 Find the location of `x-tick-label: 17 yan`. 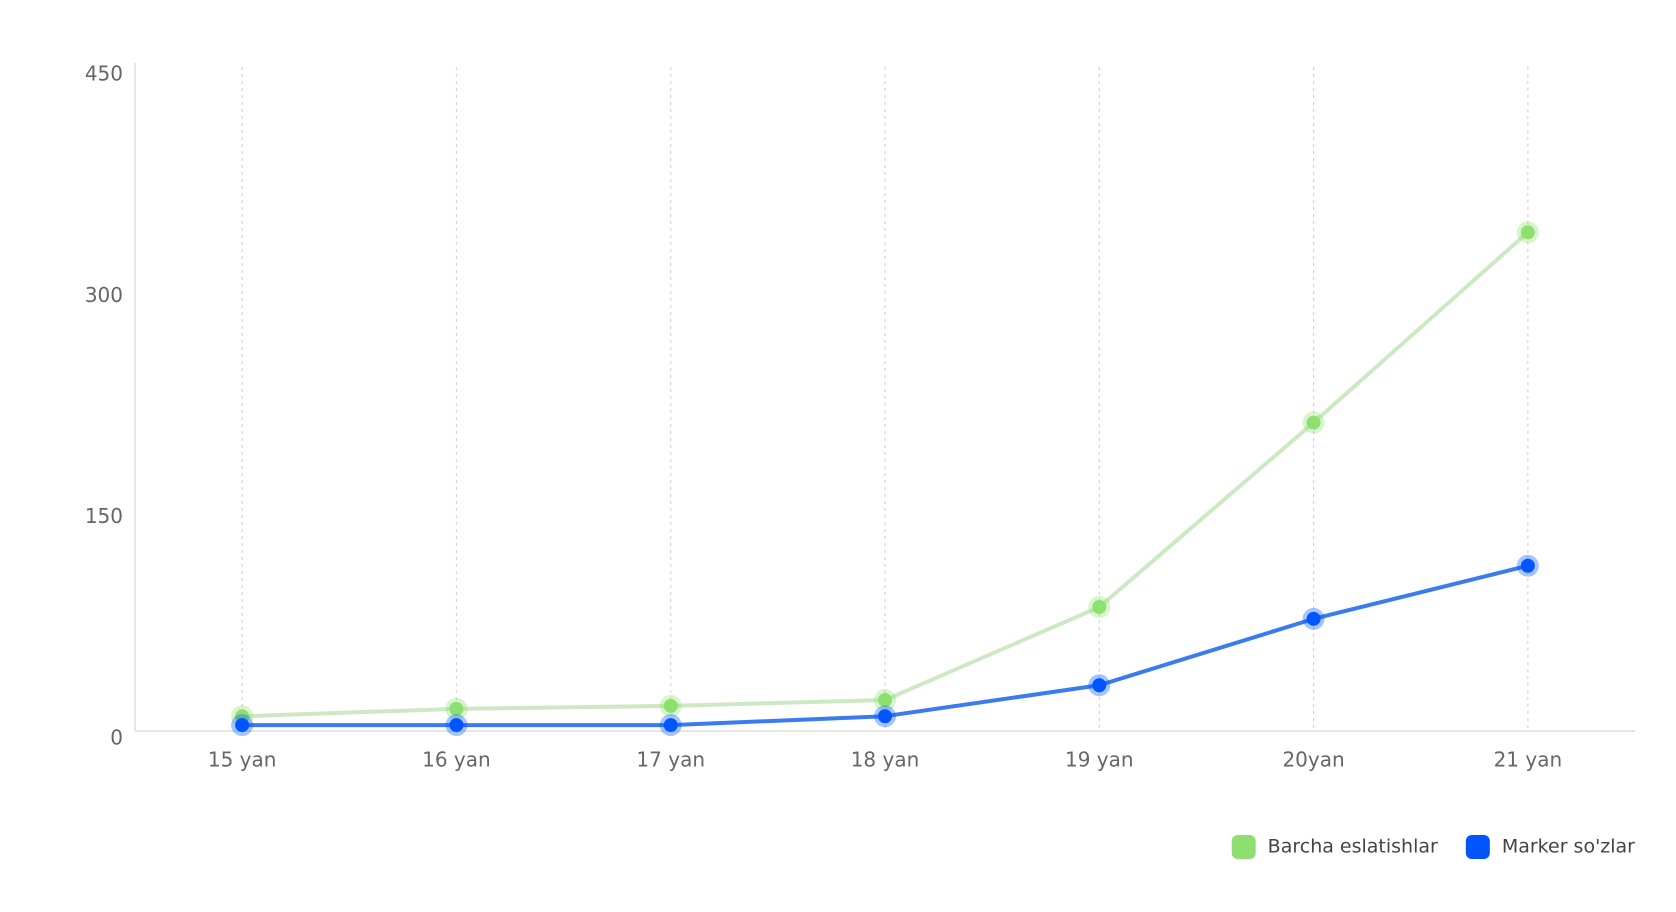

x-tick-label: 17 yan is located at coordinates (670, 760).